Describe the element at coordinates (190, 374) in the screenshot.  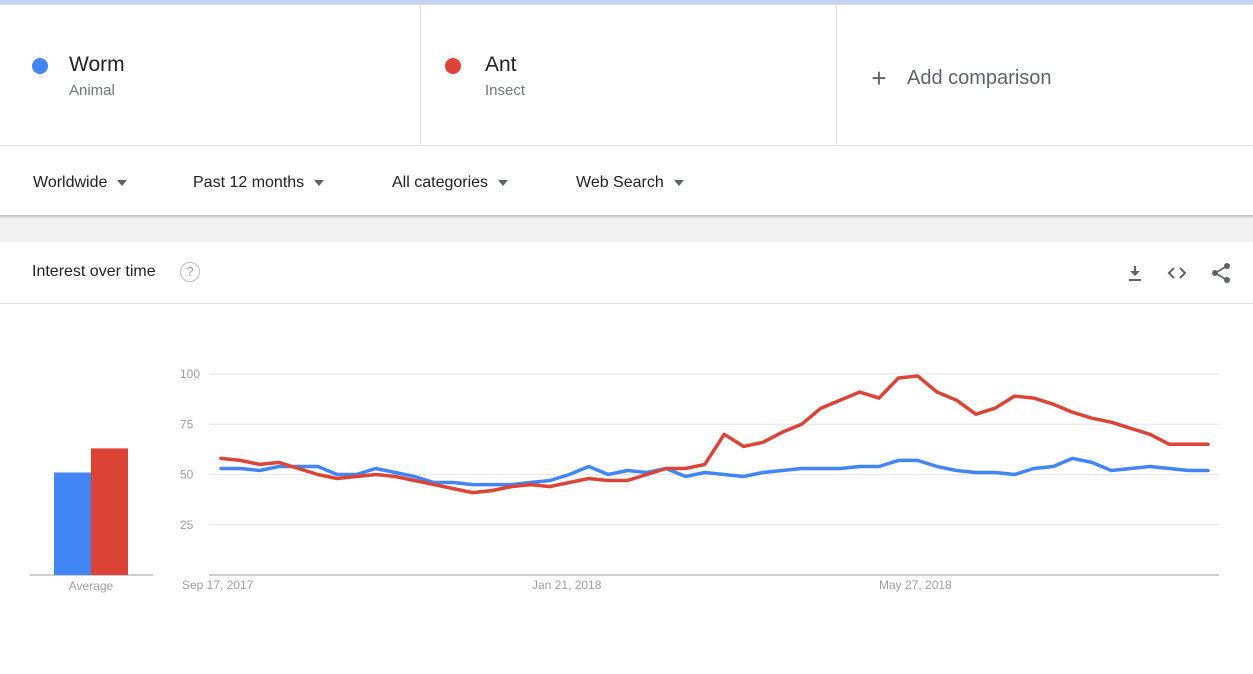
I see `y-tick-label: 100` at that location.